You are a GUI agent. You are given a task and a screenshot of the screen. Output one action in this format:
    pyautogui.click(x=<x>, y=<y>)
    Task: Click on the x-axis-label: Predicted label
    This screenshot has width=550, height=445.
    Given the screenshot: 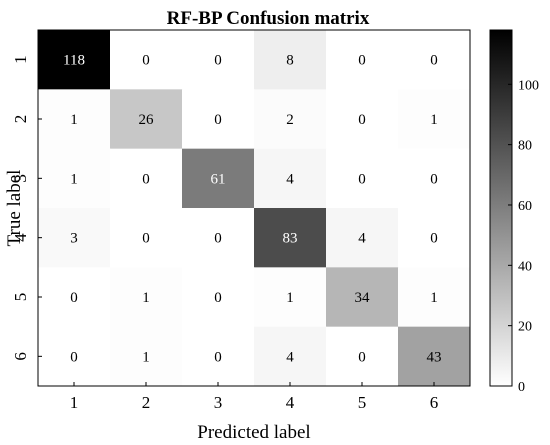 What is the action you would take?
    pyautogui.click(x=253, y=432)
    